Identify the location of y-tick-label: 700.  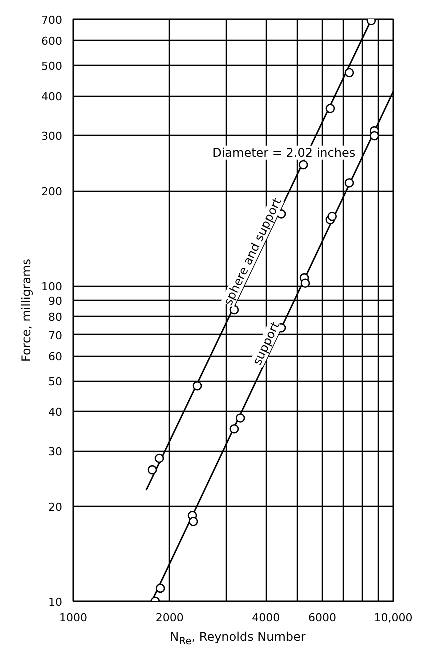
(52, 20).